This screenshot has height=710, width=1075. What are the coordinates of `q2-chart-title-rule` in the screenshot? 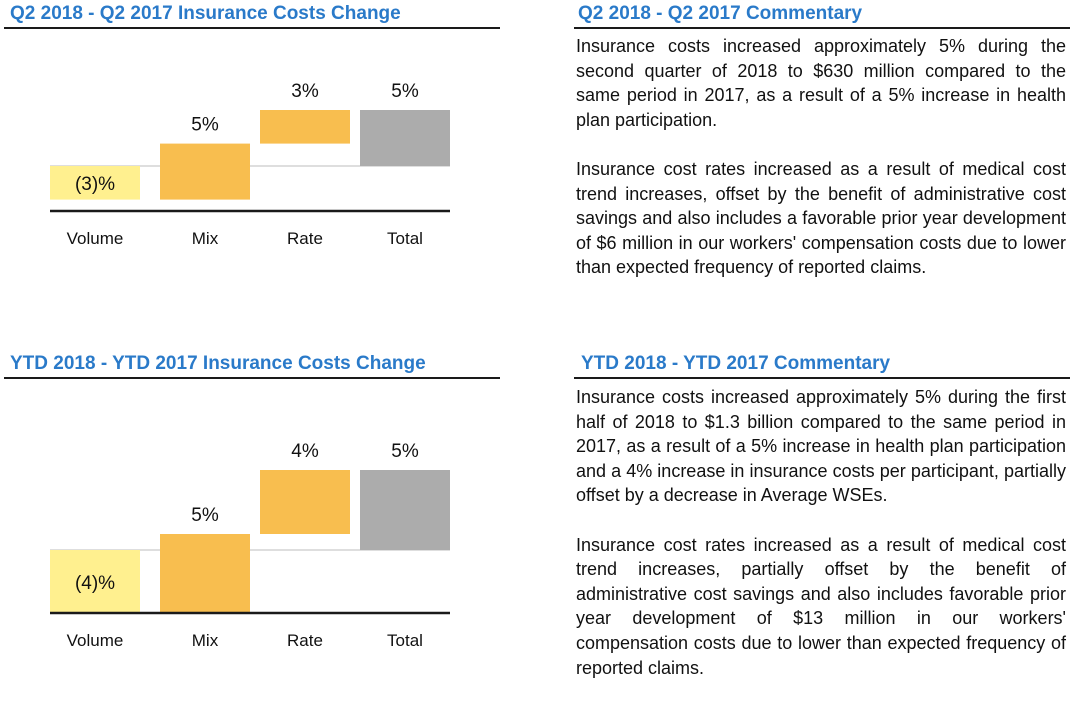 It's located at (252, 28).